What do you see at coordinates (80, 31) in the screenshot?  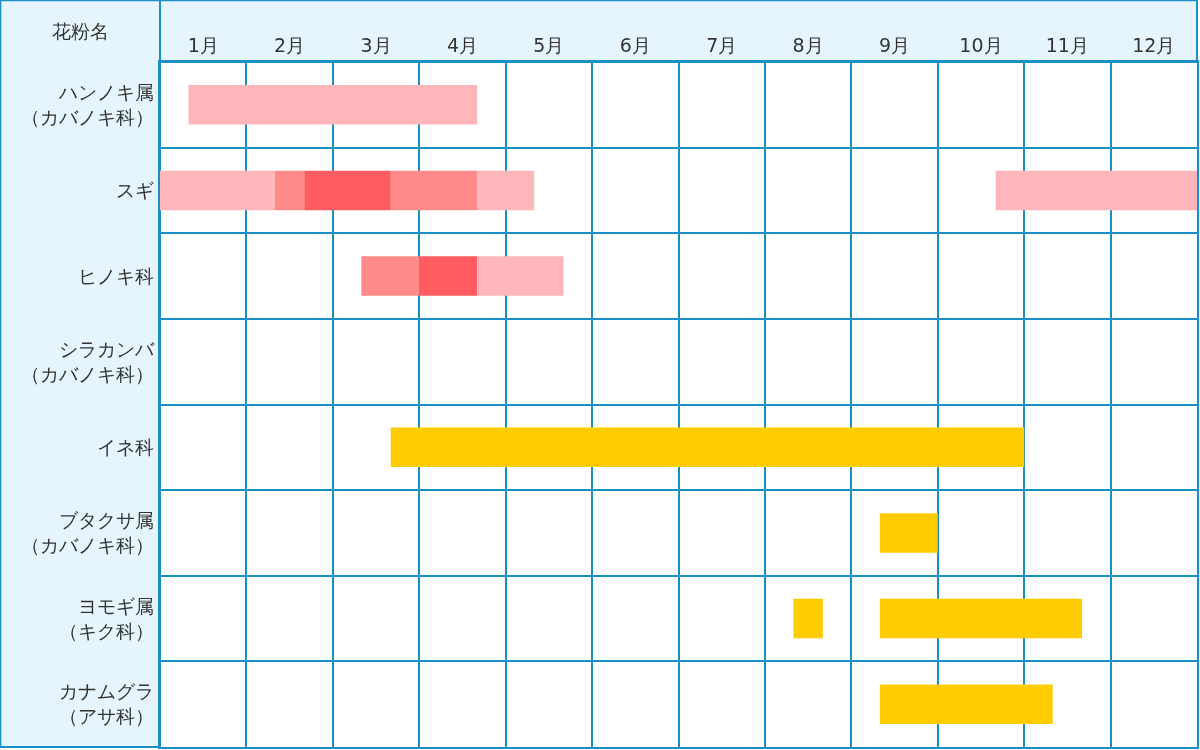 I see `y-axis-title: 花粉名` at bounding box center [80, 31].